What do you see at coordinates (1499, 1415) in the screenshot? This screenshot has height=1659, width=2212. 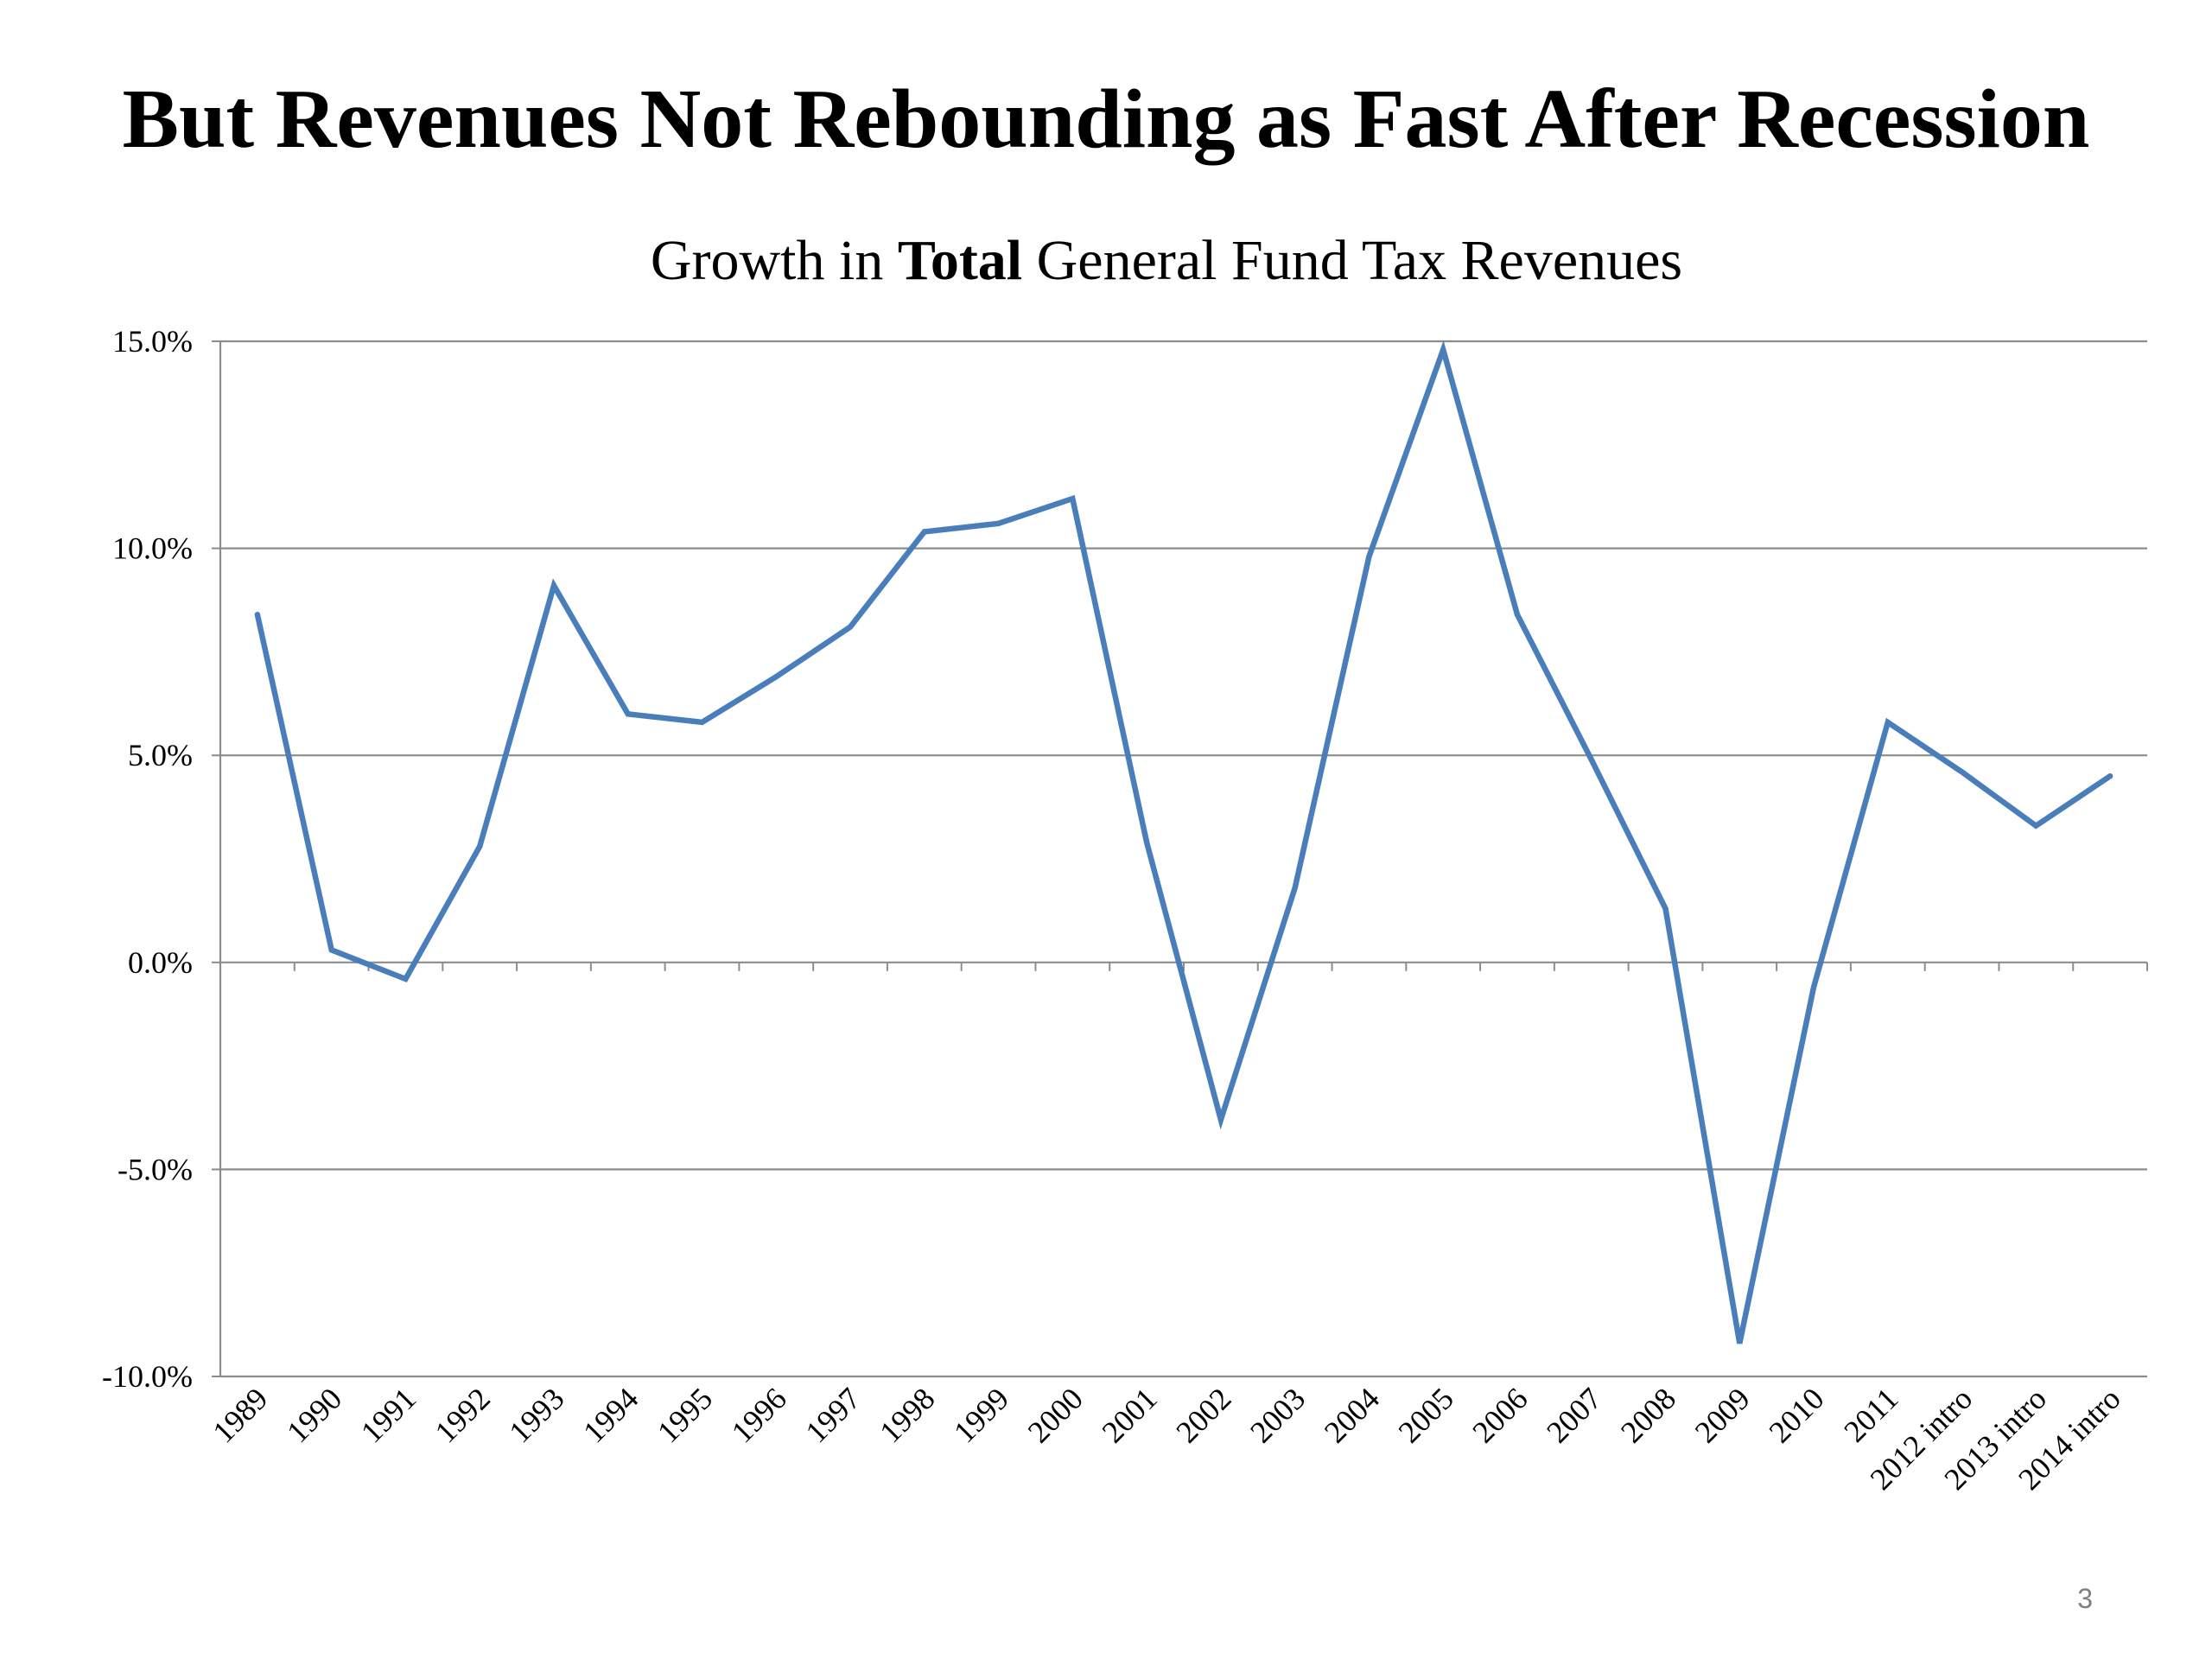 I see `x-tick-label: 2006` at bounding box center [1499, 1415].